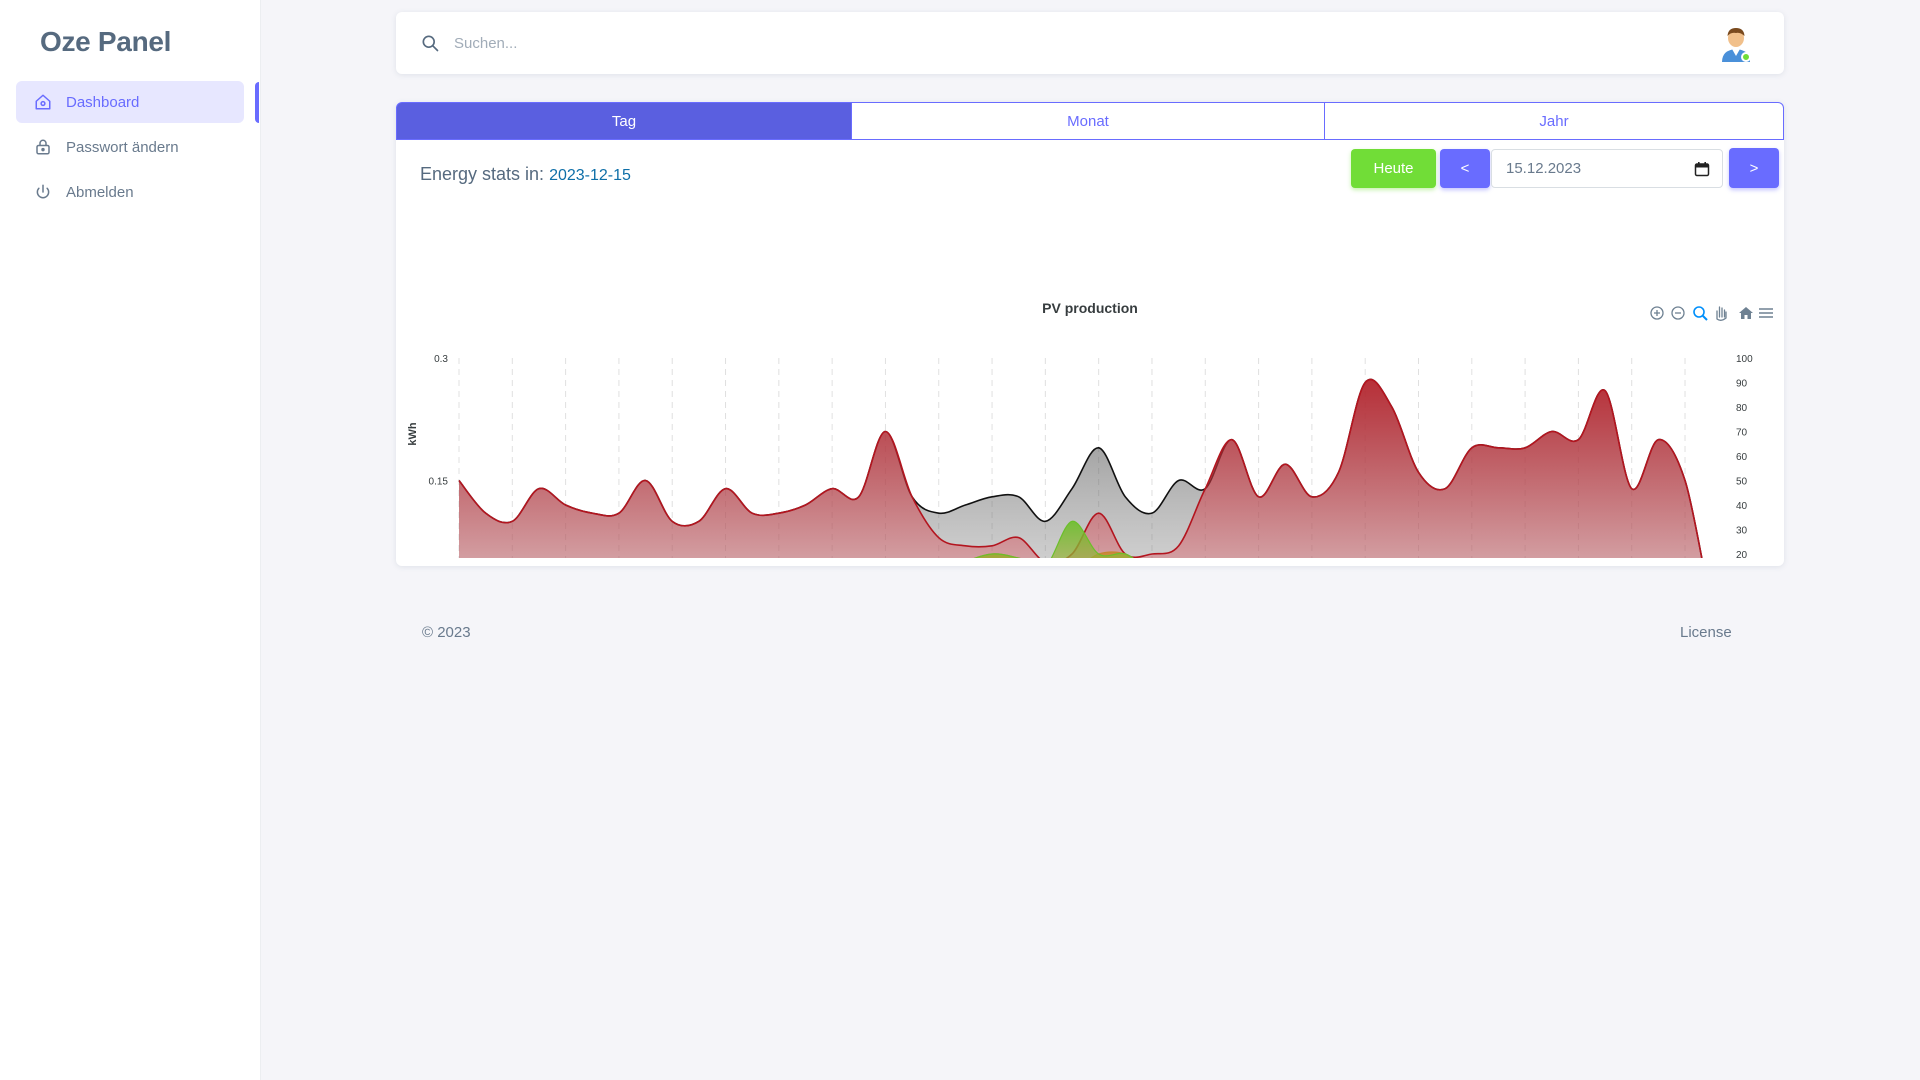 This screenshot has width=1920, height=1080. Describe the element at coordinates (439, 482) in the screenshot. I see `y-tick-label: 0.15` at that location.